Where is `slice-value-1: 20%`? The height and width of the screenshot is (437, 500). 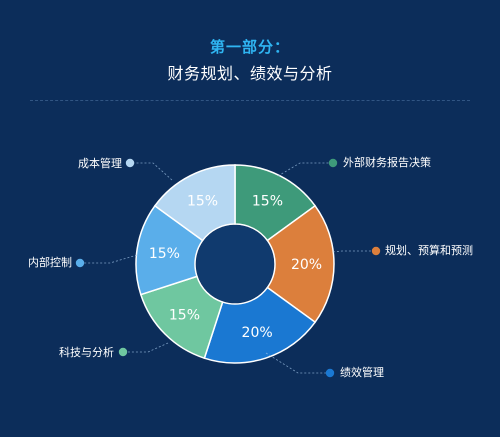
slice-value-1: 20% is located at coordinates (306, 265).